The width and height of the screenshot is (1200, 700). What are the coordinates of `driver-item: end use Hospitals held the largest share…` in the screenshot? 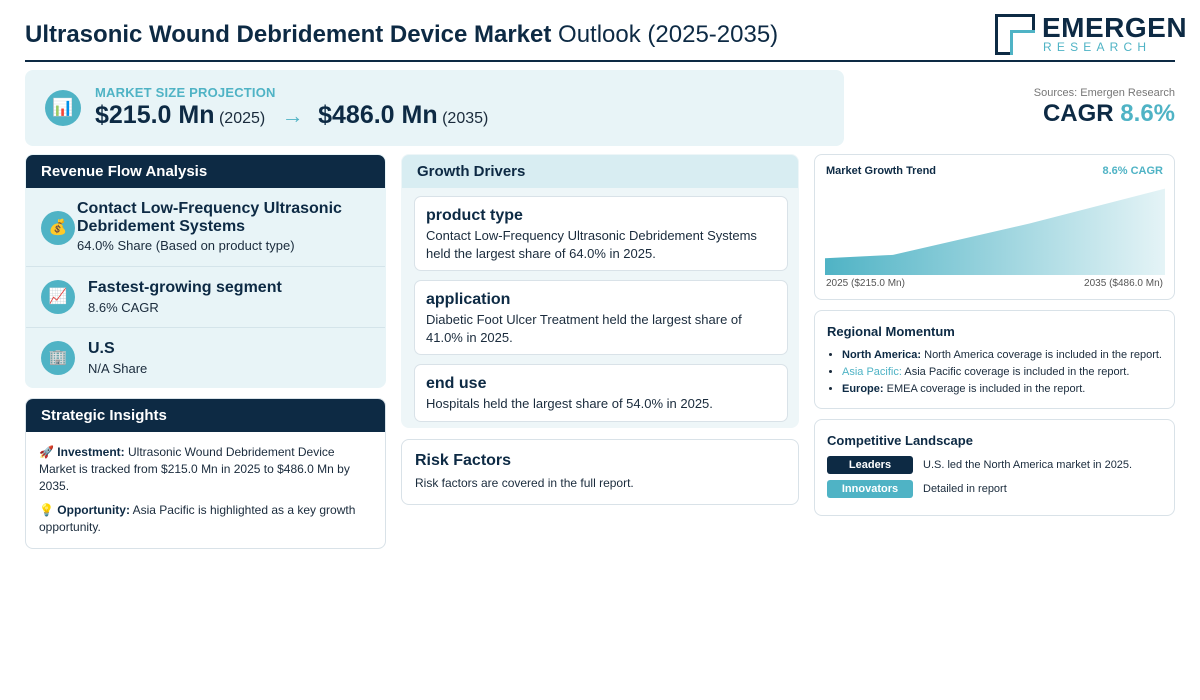 It's located at (601, 393).